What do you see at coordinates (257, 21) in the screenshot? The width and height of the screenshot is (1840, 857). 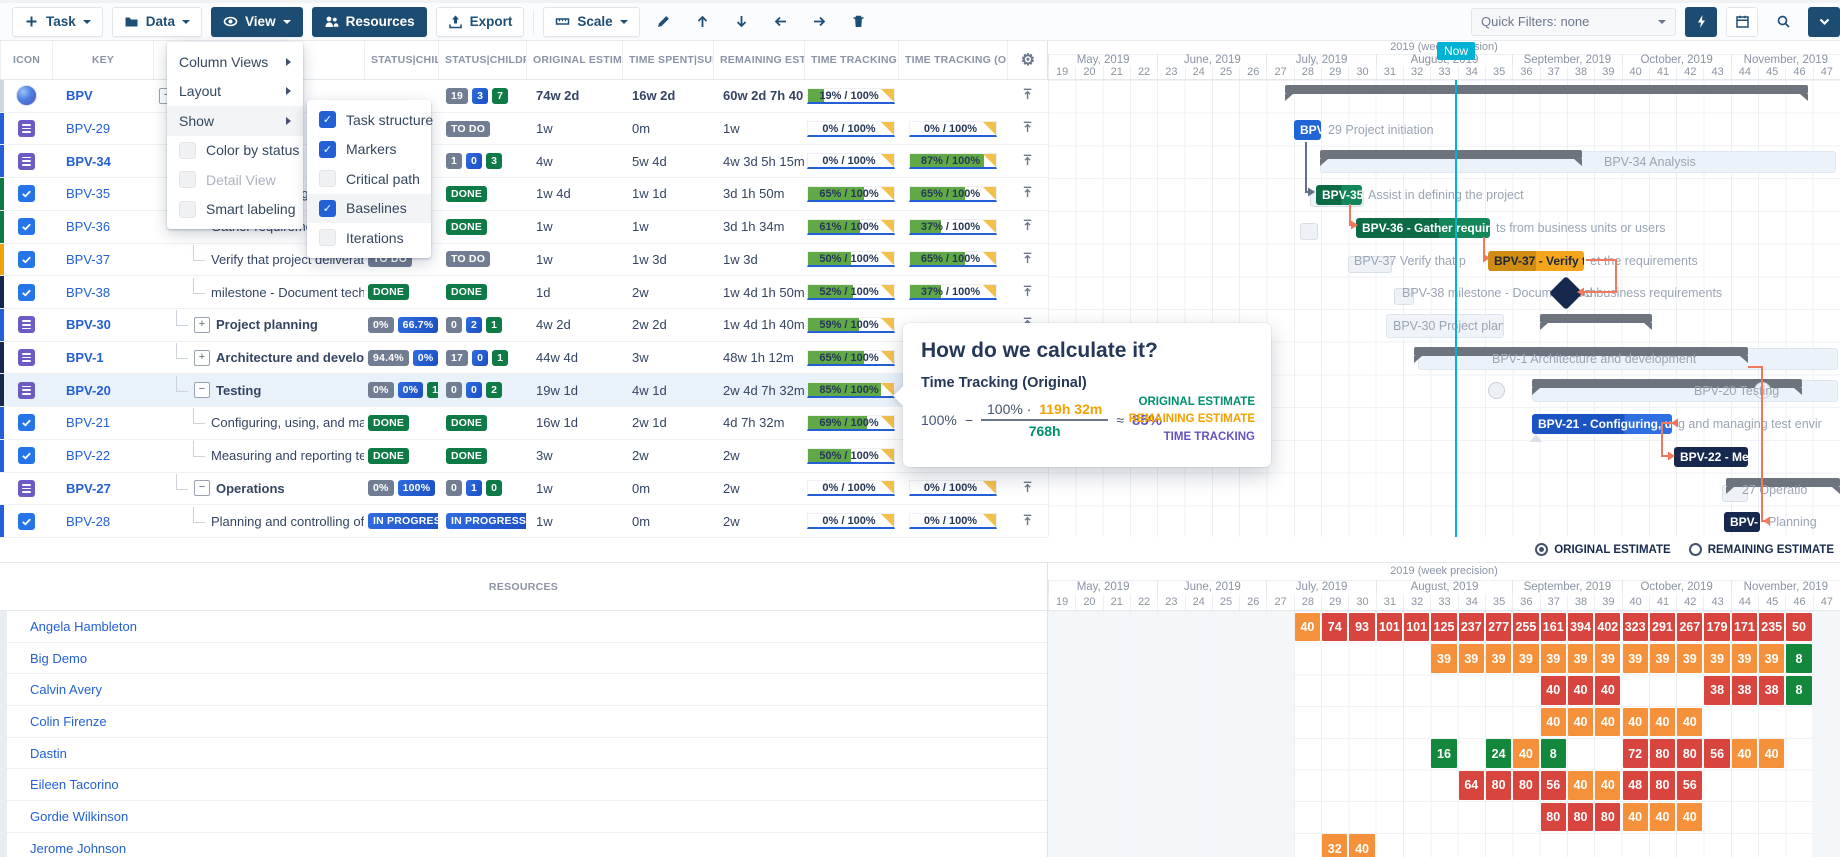 I see `view-button: View` at bounding box center [257, 21].